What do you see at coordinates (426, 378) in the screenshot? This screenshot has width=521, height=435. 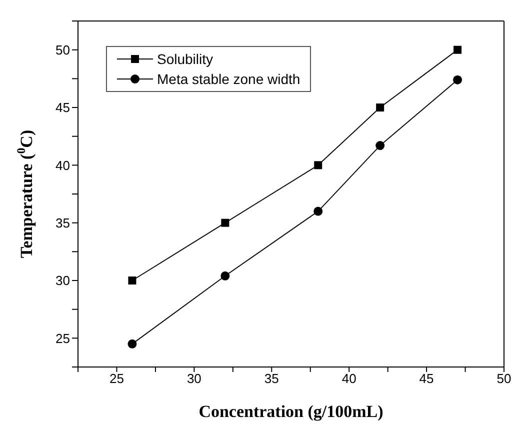 I see `x-tick-label: 45` at bounding box center [426, 378].